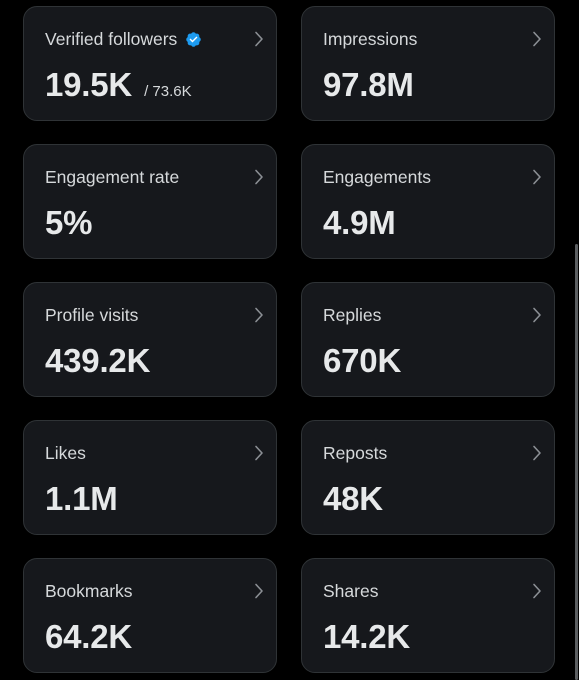  What do you see at coordinates (89, 84) in the screenshot?
I see `card-value: 19.5K` at bounding box center [89, 84].